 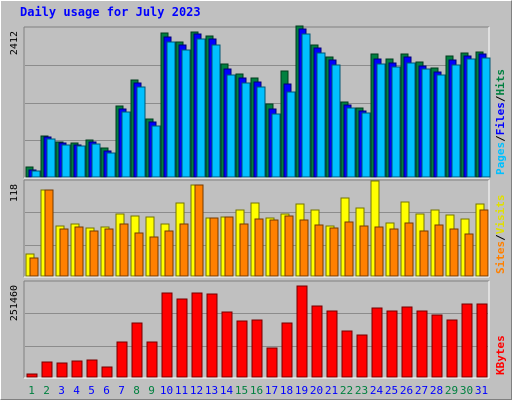 What do you see at coordinates (31, 390) in the screenshot?
I see `x-axis-day-label: 1` at bounding box center [31, 390].